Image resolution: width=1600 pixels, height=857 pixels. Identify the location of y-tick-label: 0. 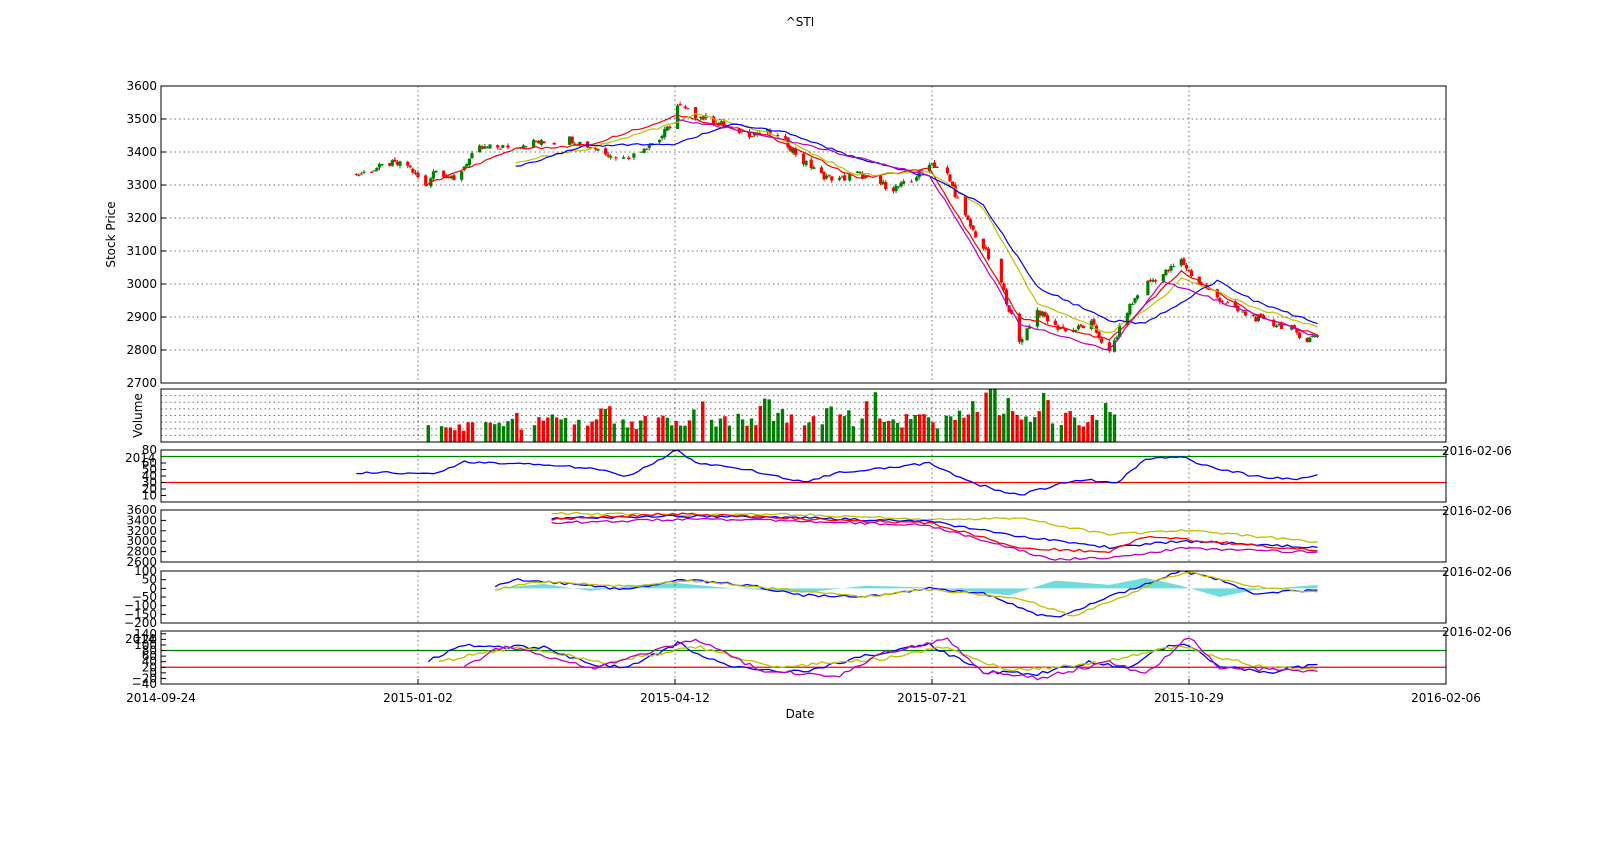
(153, 673).